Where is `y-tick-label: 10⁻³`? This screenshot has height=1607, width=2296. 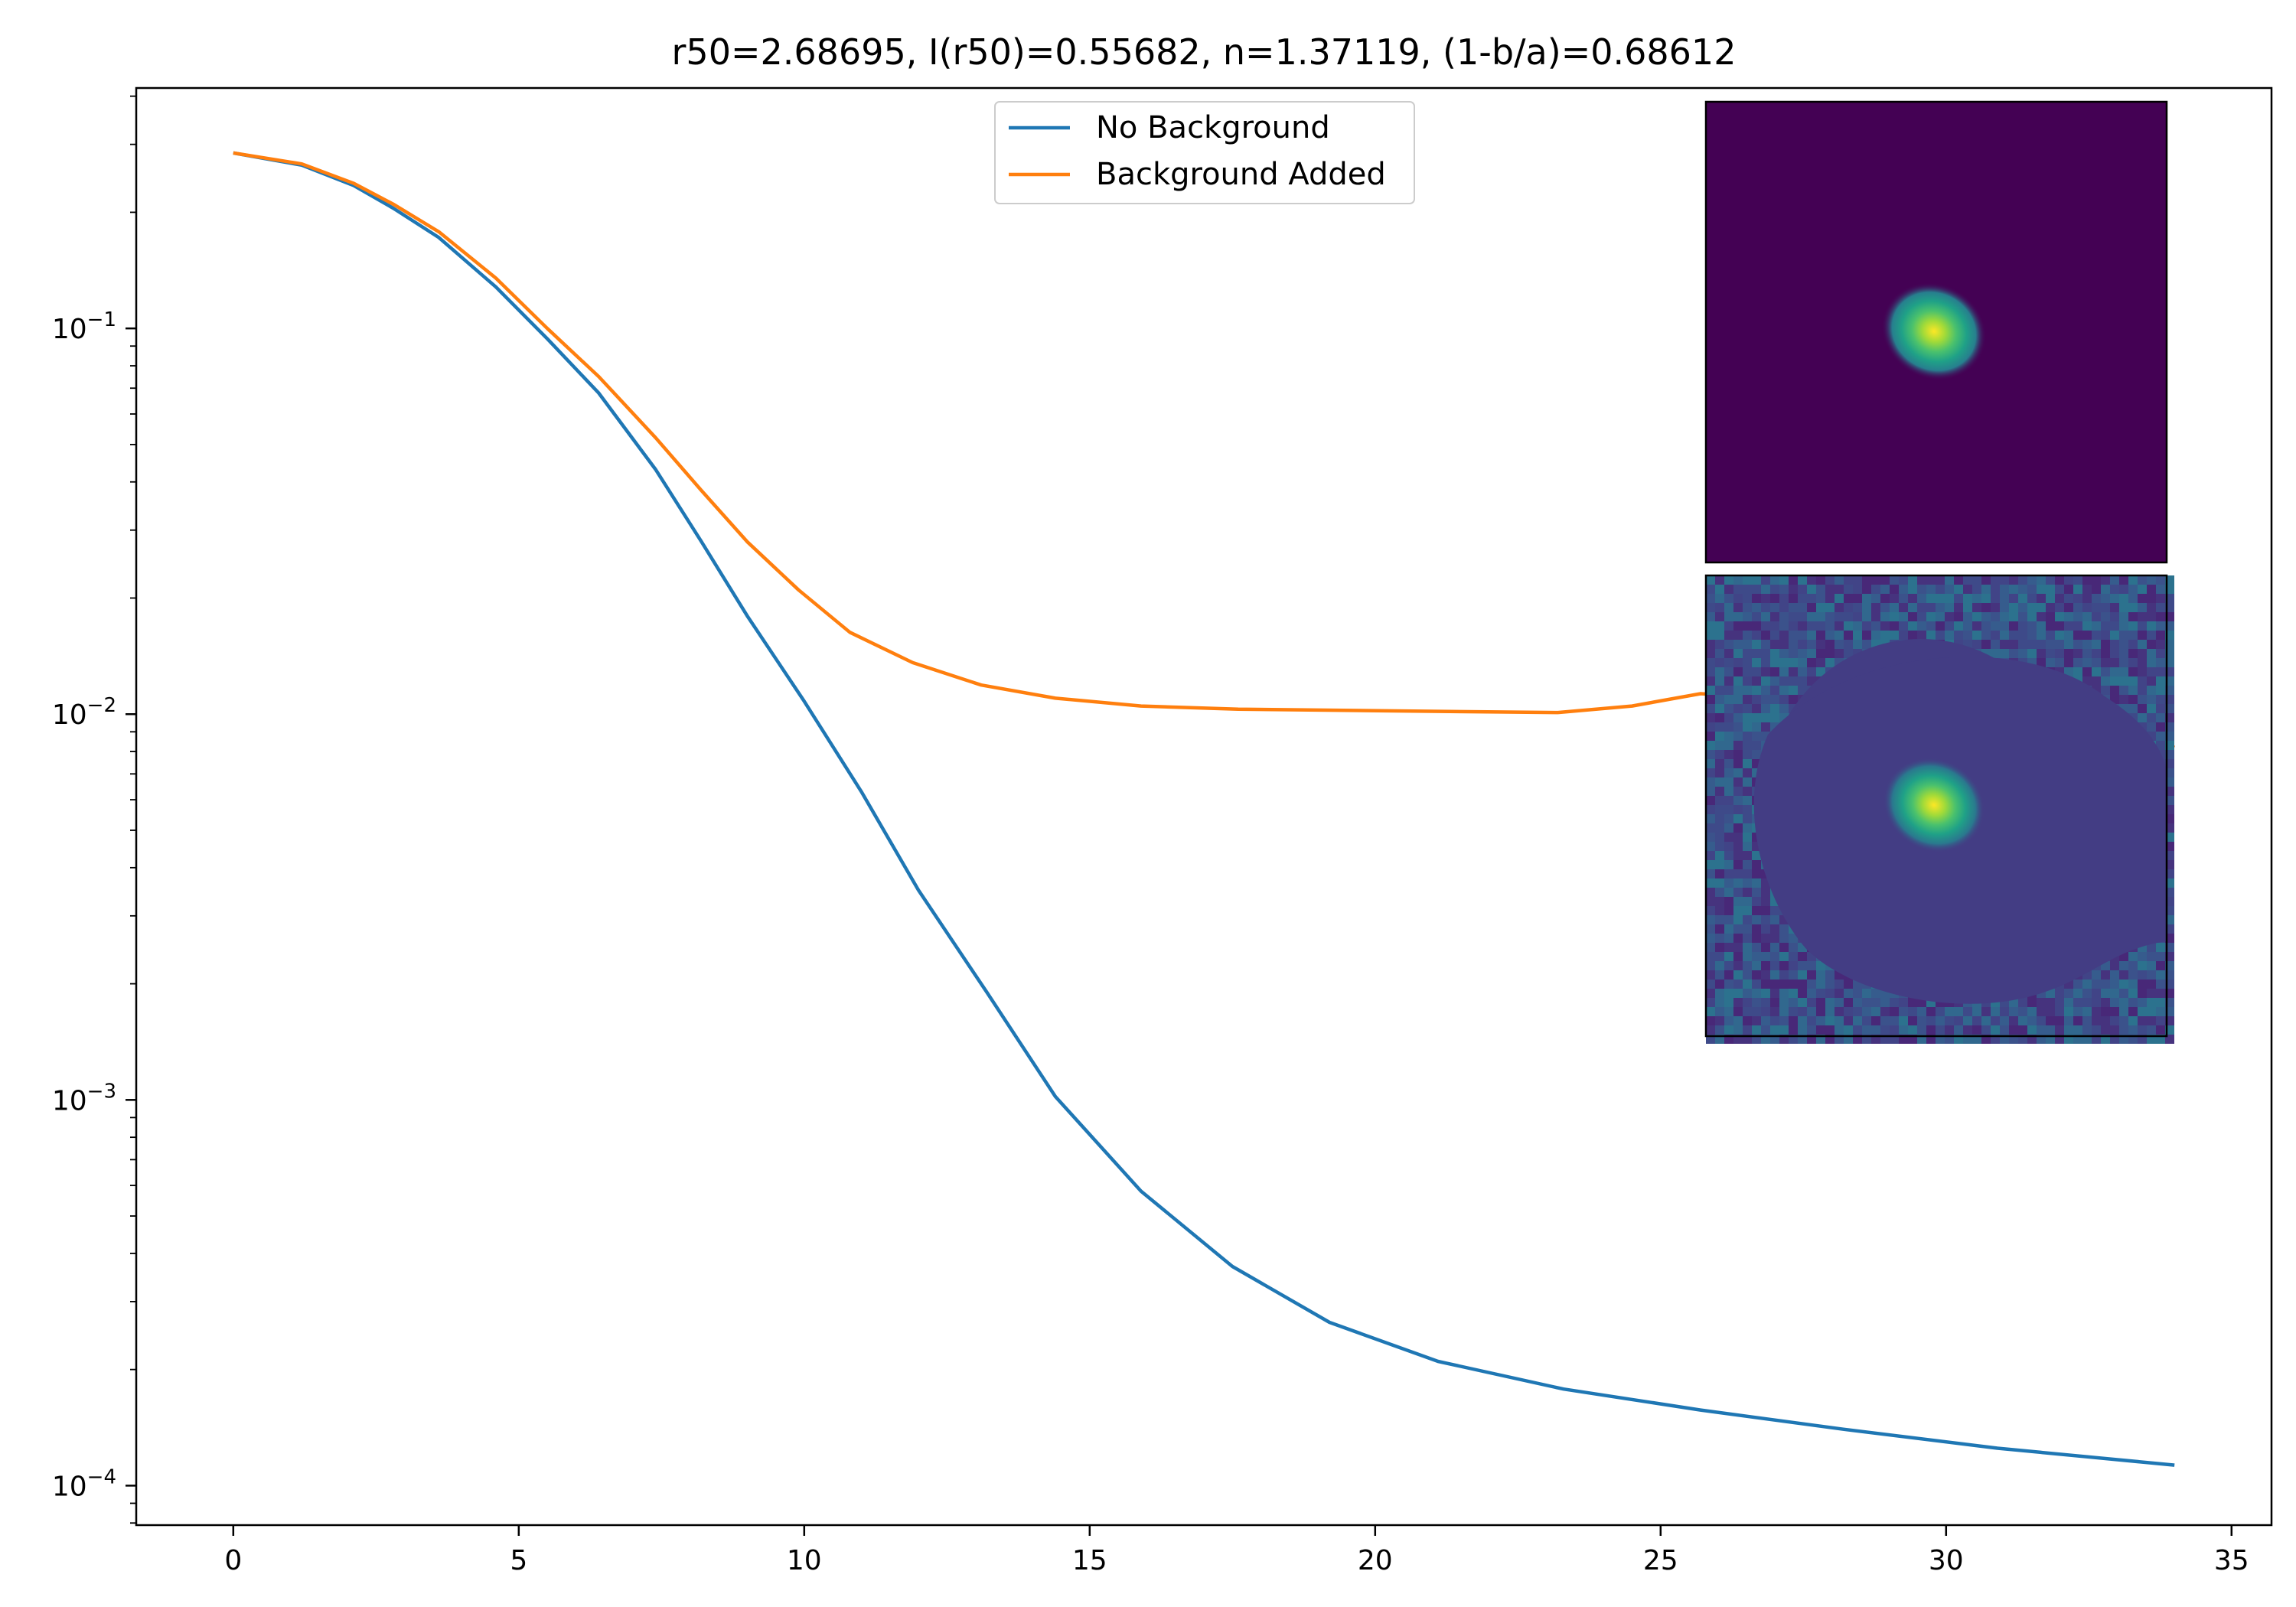
y-tick-label: 10⁻³ is located at coordinates (84, 1098).